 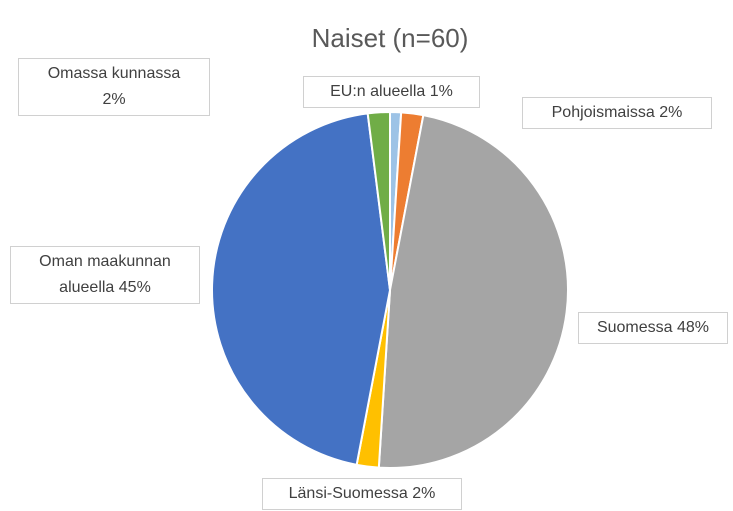 I want to click on slice-name: EU:n alueella, so click(x=378, y=91).